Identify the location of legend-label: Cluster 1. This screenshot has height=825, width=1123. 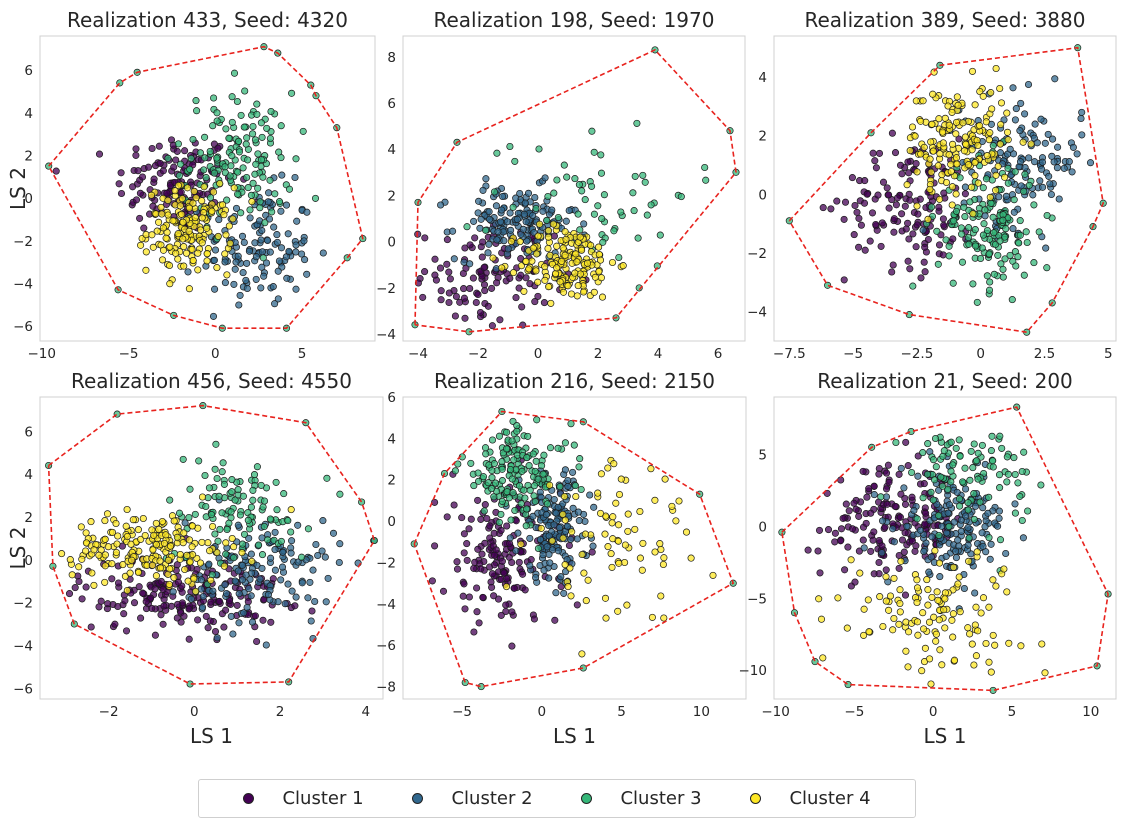
(323, 798).